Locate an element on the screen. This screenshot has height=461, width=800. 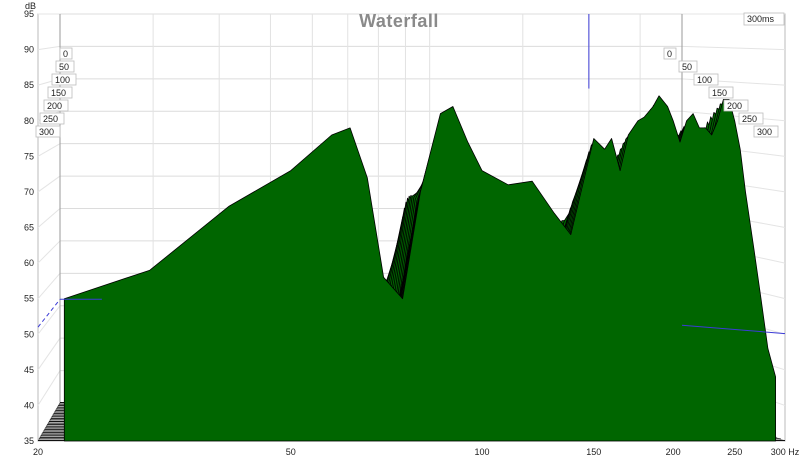
x-tick-label: 50 is located at coordinates (291, 452).